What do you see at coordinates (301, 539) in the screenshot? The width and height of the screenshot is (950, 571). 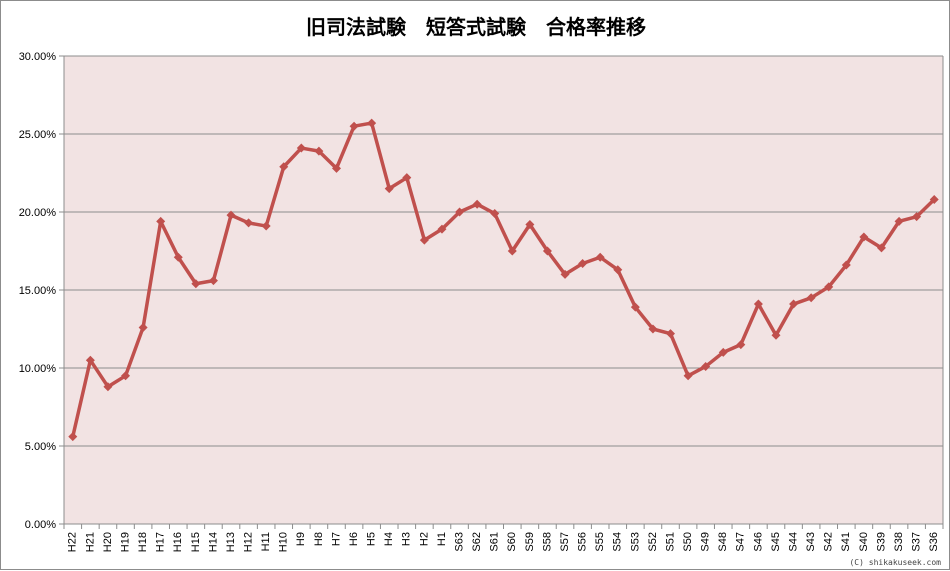 I see `x-tick-label: H9` at bounding box center [301, 539].